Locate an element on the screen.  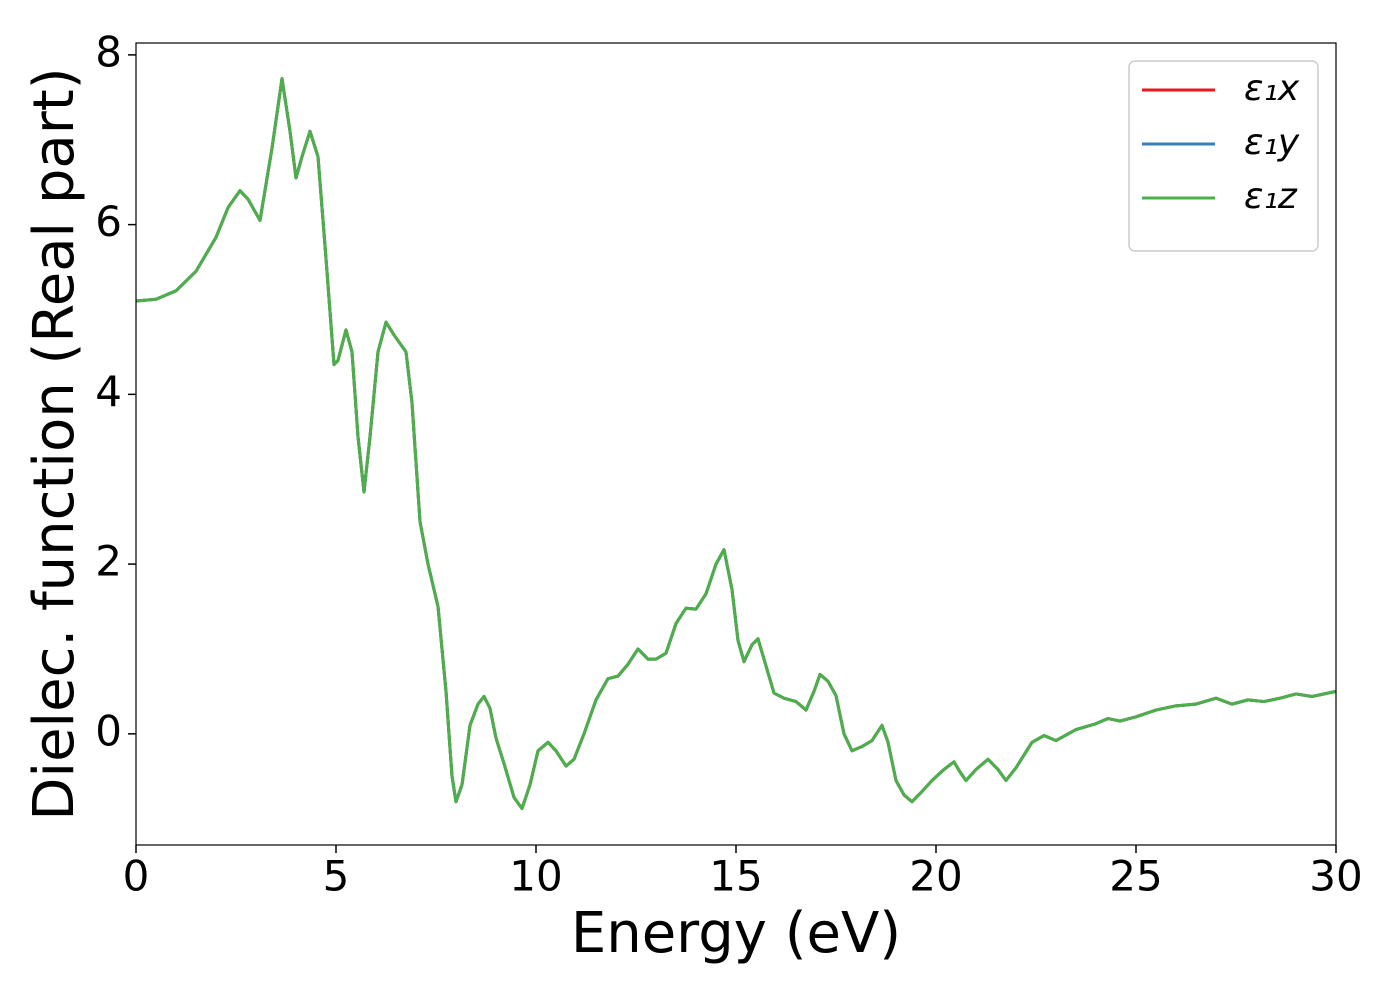
x-tick-label: 25 is located at coordinates (1135, 876).